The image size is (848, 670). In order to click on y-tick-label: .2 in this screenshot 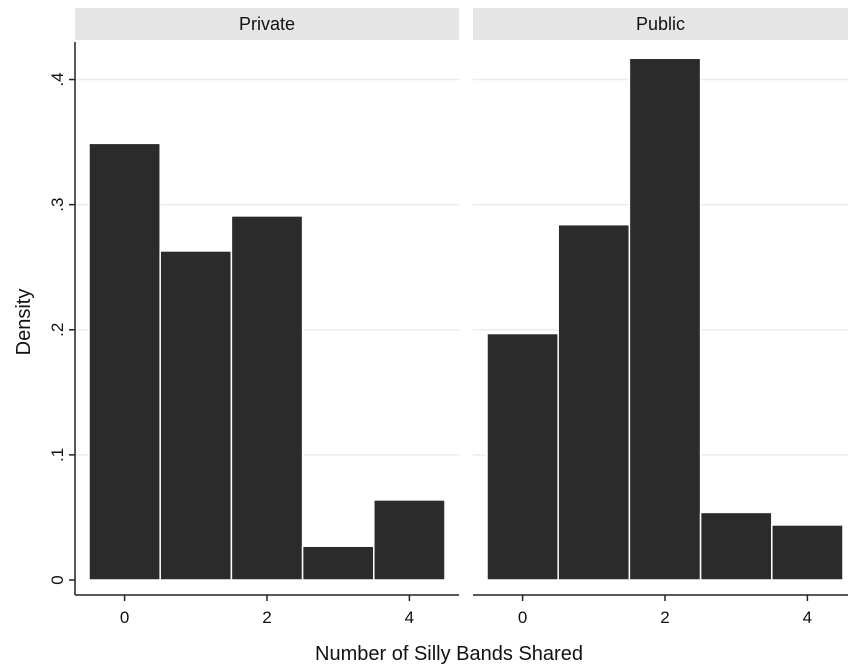, I will do `click(57, 330)`.